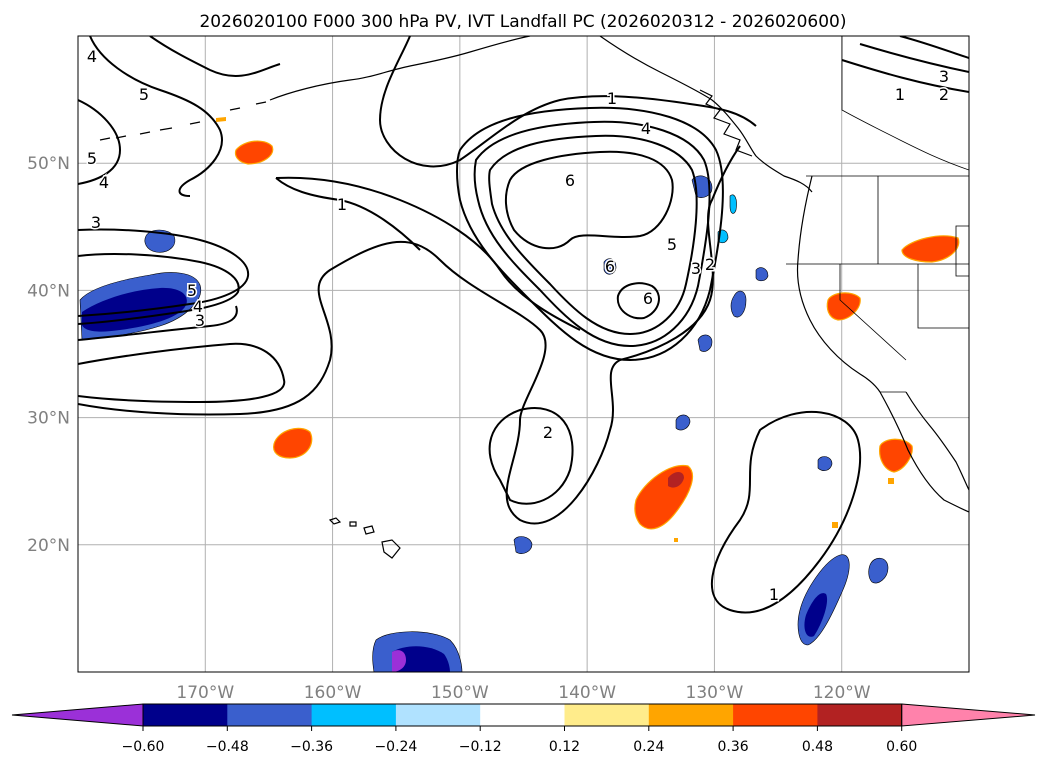 This screenshot has height=765, width=1047. I want to click on state-borders, so click(877, 268).